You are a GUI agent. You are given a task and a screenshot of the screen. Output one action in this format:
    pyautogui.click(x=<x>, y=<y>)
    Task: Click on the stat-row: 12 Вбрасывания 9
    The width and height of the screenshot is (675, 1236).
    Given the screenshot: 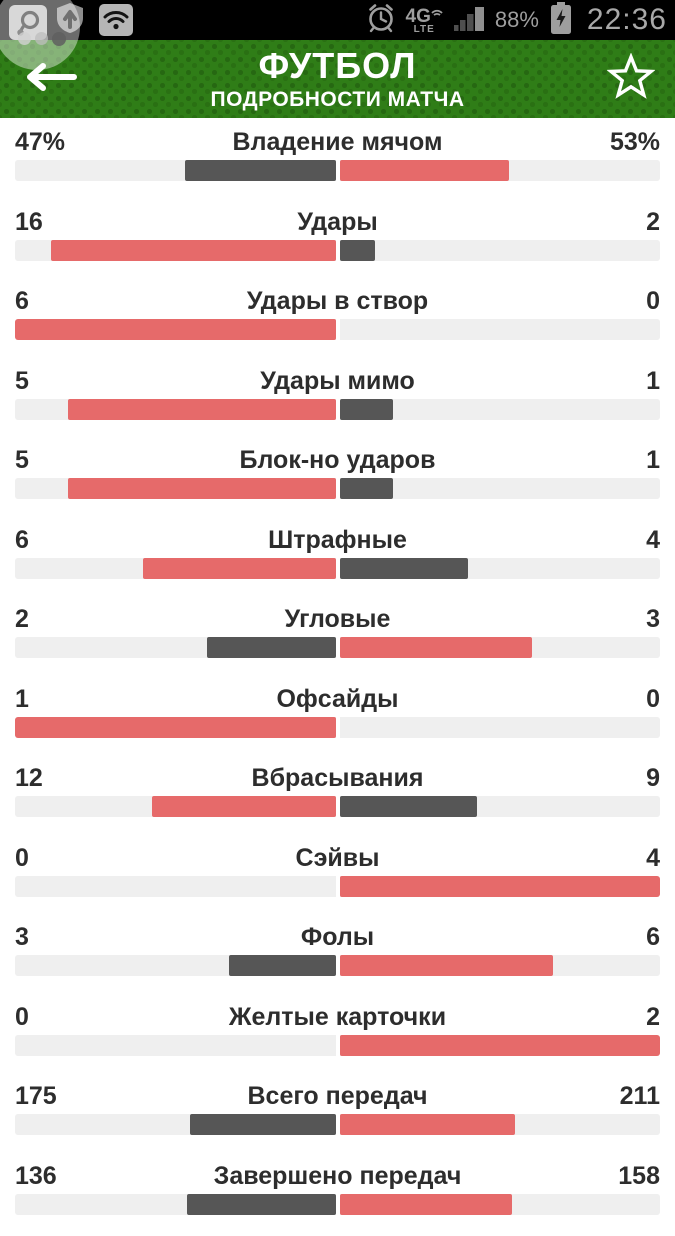 What is the action you would take?
    pyautogui.click(x=337, y=799)
    